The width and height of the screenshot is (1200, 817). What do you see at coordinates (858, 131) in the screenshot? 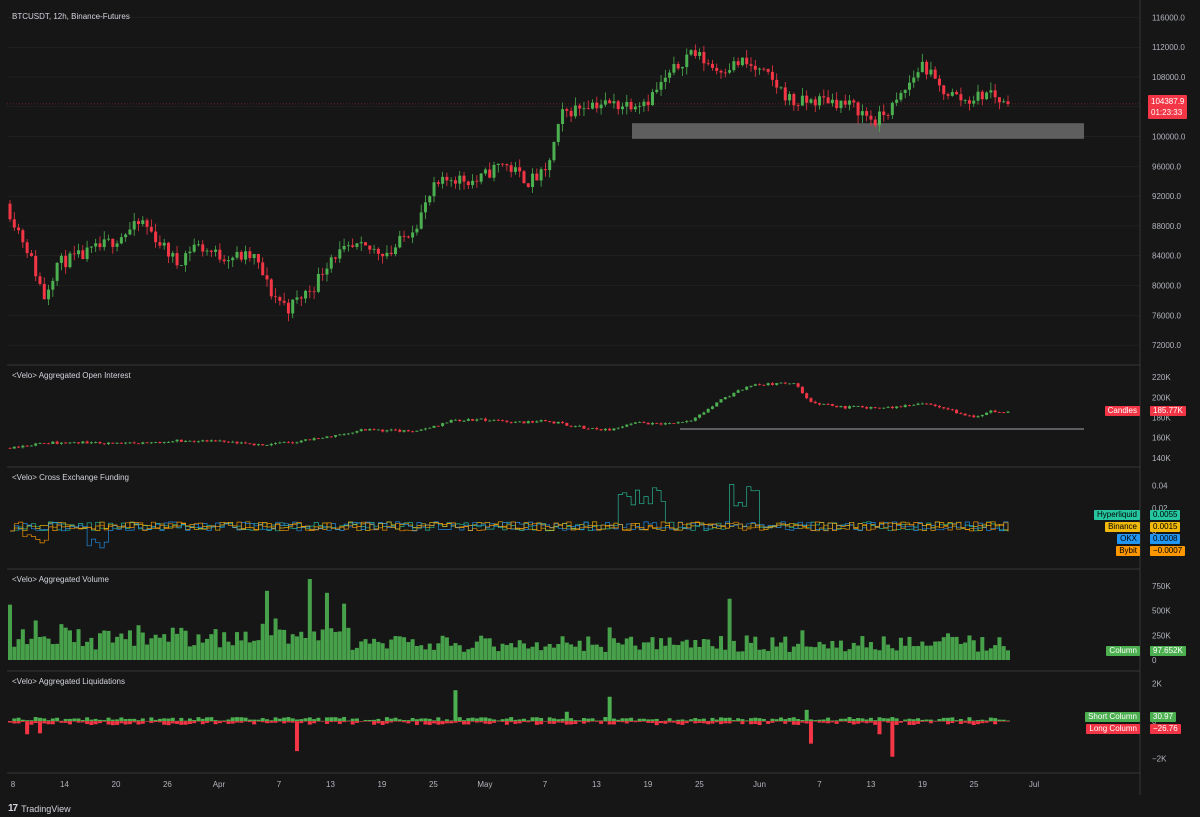
I see `support-zone` at bounding box center [858, 131].